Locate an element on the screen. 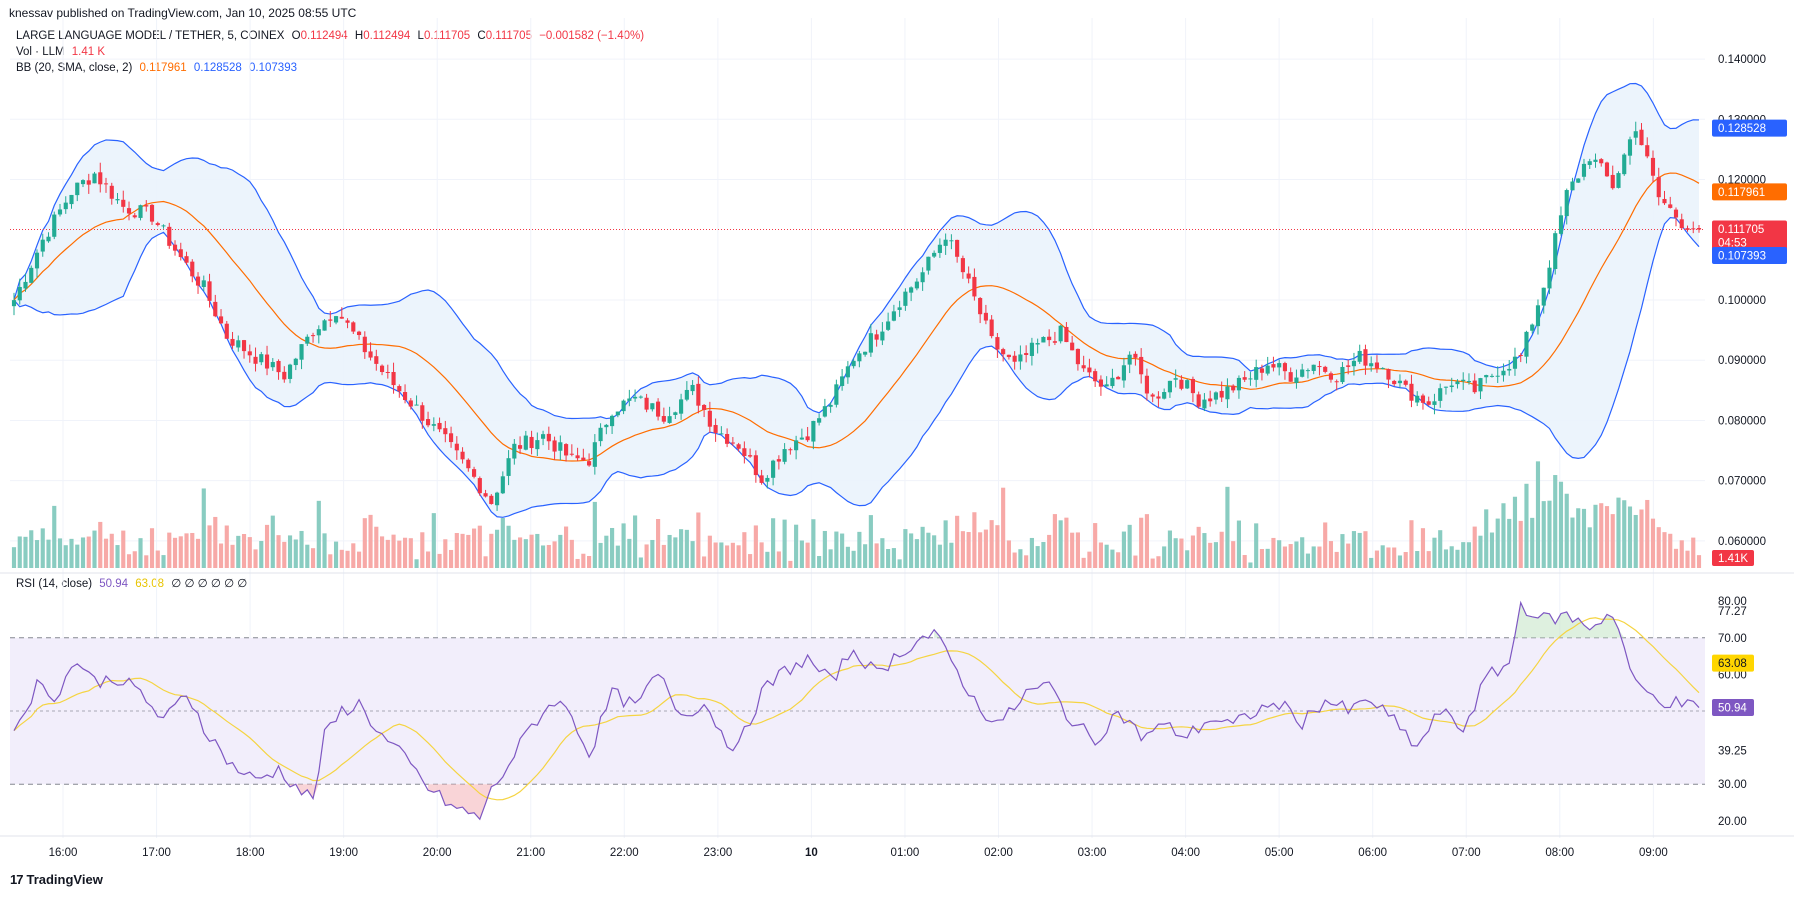 The height and width of the screenshot is (901, 1794). tradingview-logo: 17 TradingView is located at coordinates (56, 879).